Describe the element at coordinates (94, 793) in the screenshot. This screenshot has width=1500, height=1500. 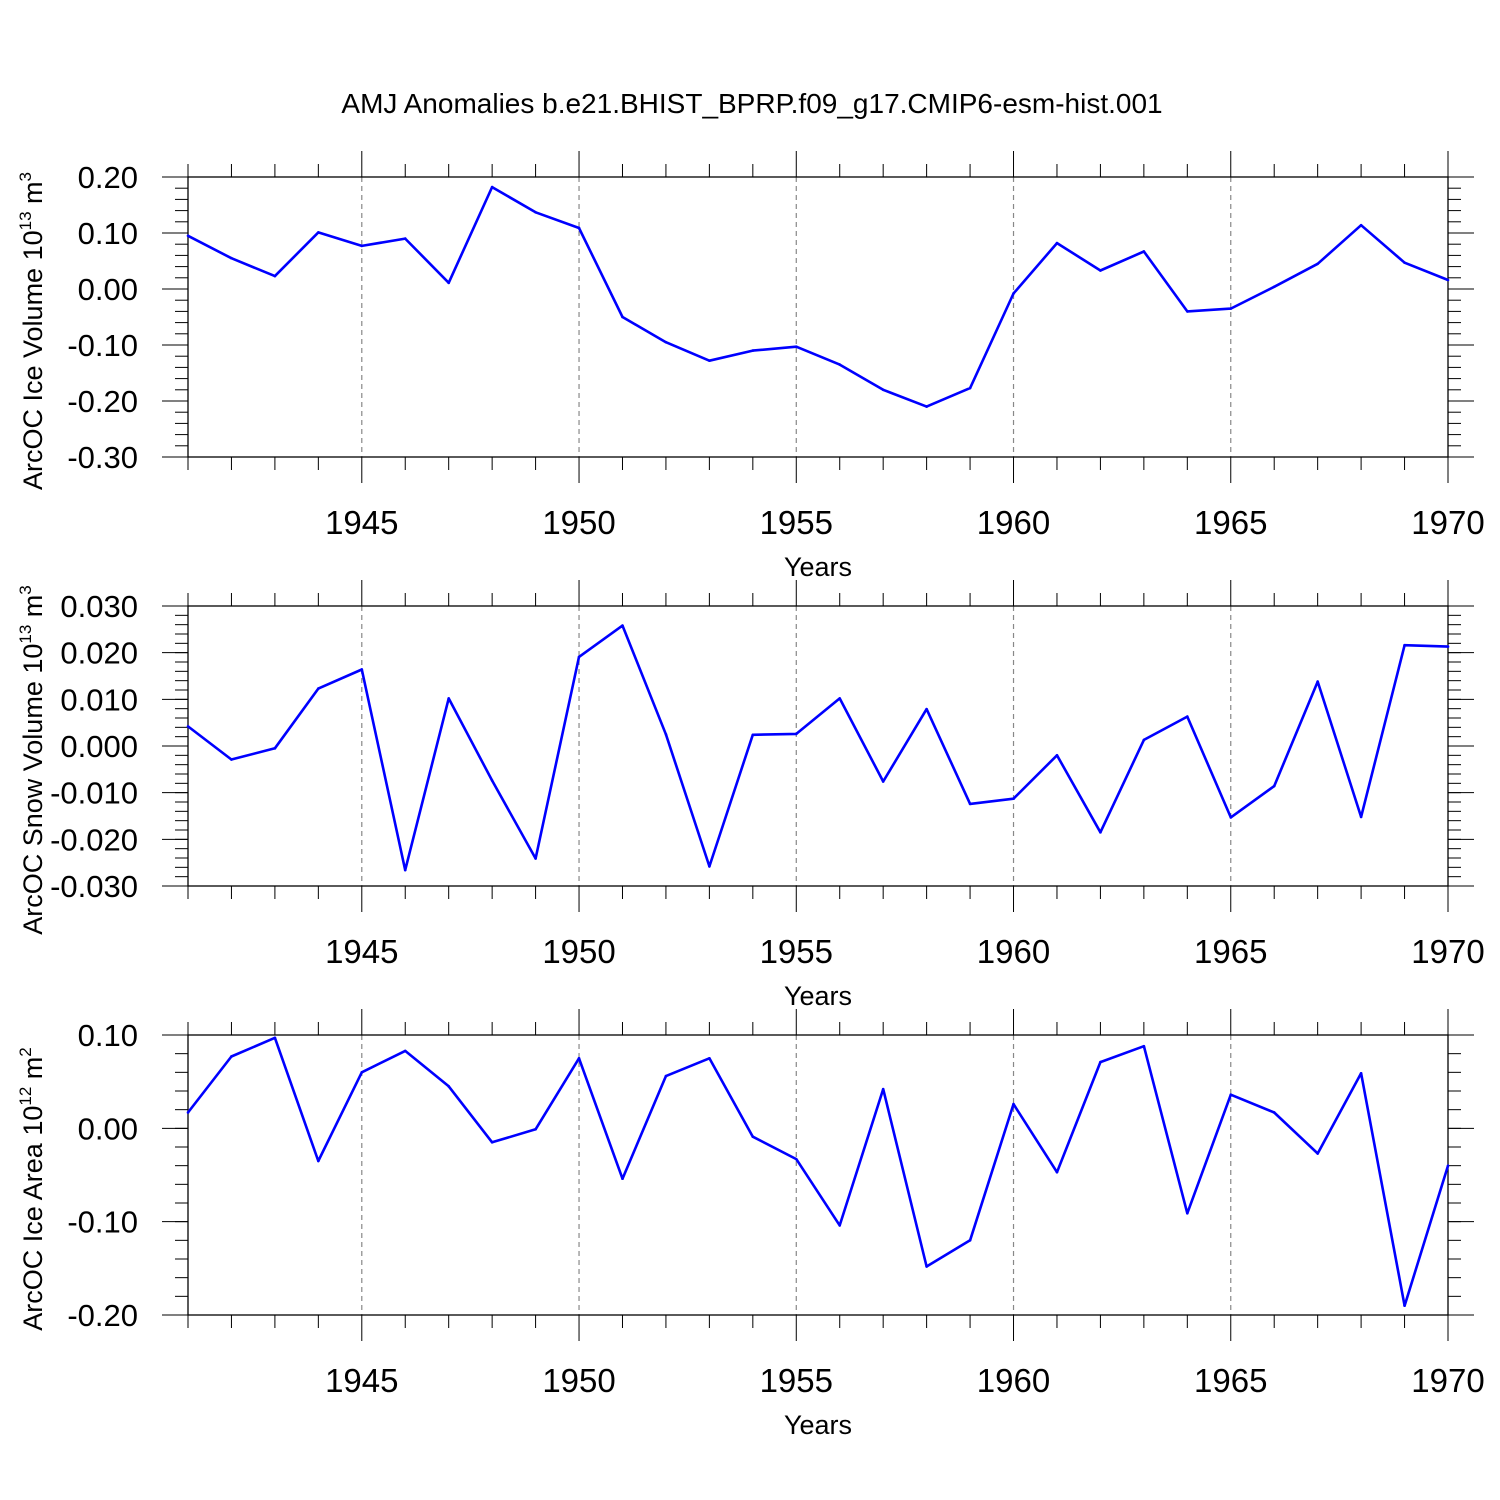
I see `y-tick-label: -0.010` at that location.